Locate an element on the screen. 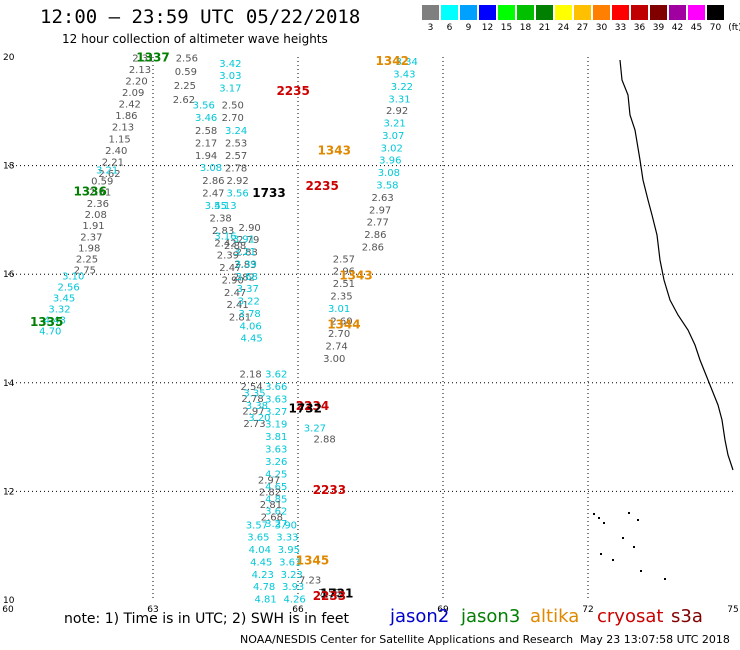  coastline-india-west is located at coordinates (676, 265).